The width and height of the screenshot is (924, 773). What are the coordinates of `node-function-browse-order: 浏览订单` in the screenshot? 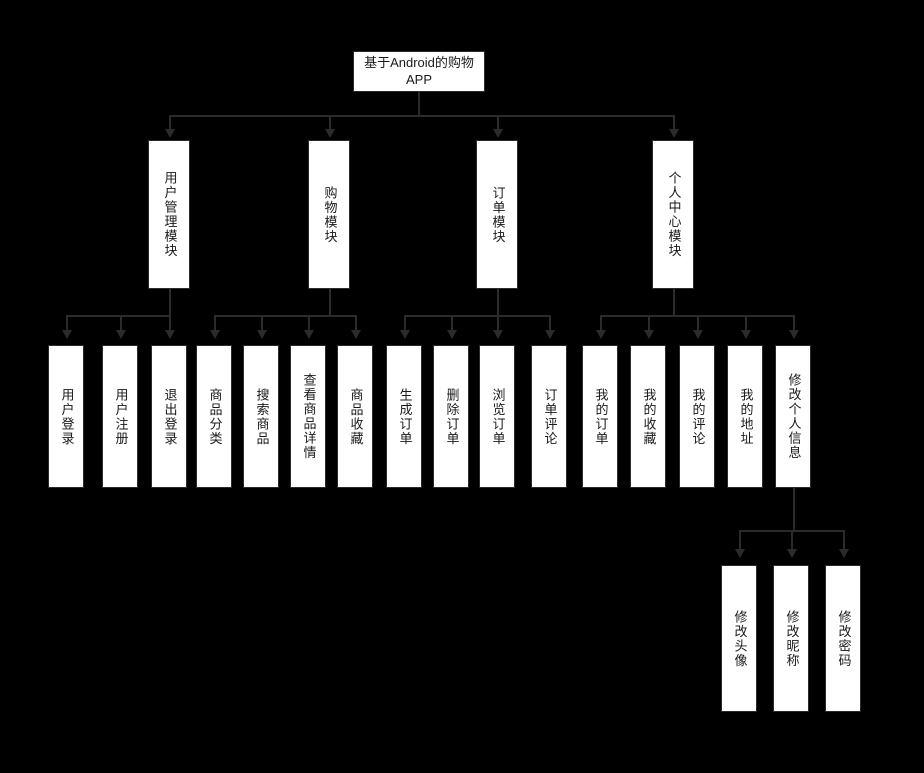 It's located at (497, 416).